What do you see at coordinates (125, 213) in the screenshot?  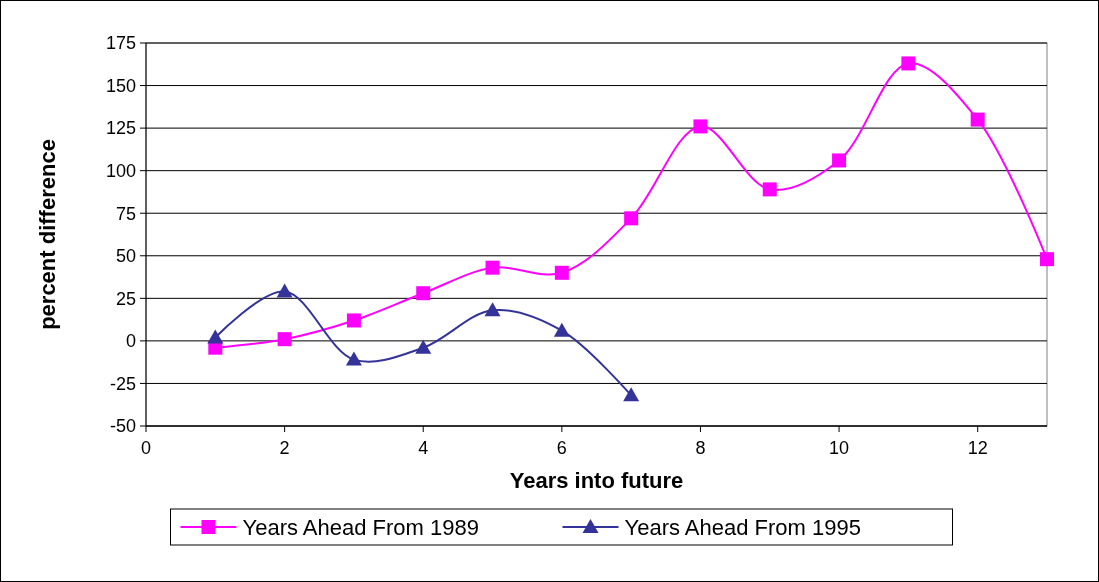 I see `y-tick-label: 75` at bounding box center [125, 213].